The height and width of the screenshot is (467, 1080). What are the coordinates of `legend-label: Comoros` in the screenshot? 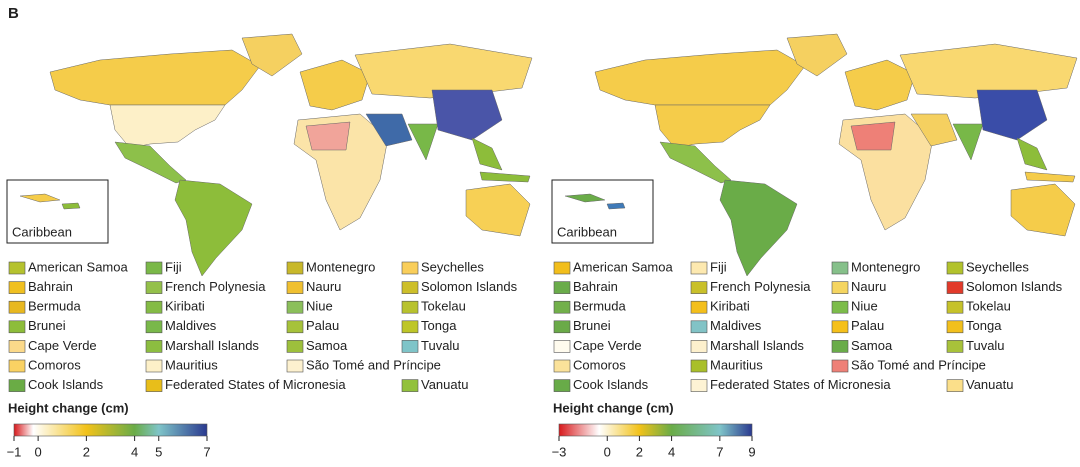 It's located at (54, 364).